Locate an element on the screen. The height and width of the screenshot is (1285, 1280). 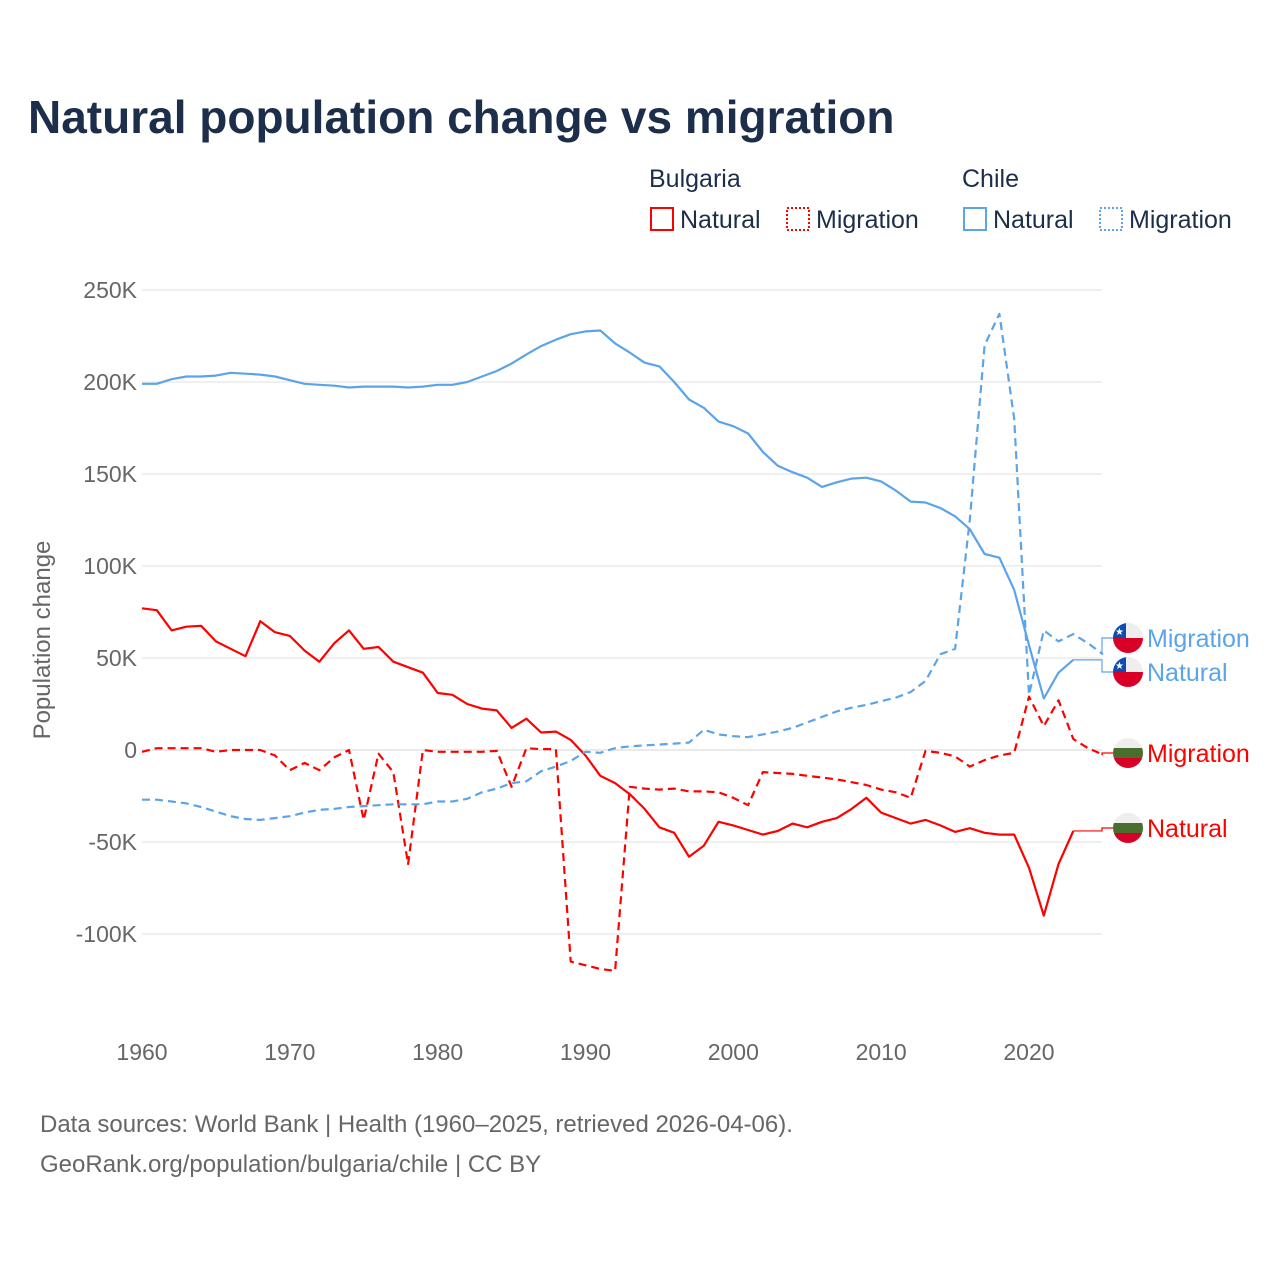
x-tick-label: 2020 is located at coordinates (1028, 1052).